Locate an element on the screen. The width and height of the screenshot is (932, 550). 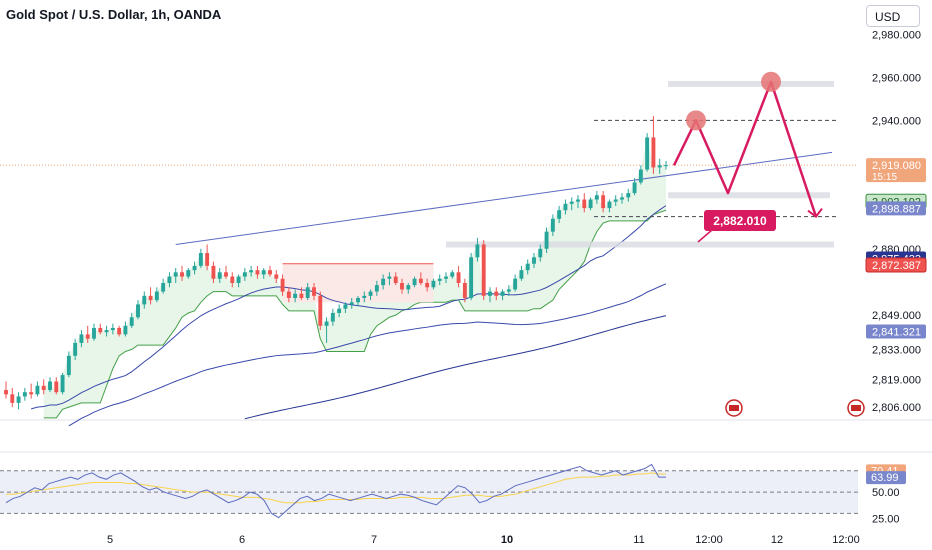
price-callout is located at coordinates (740, 220).